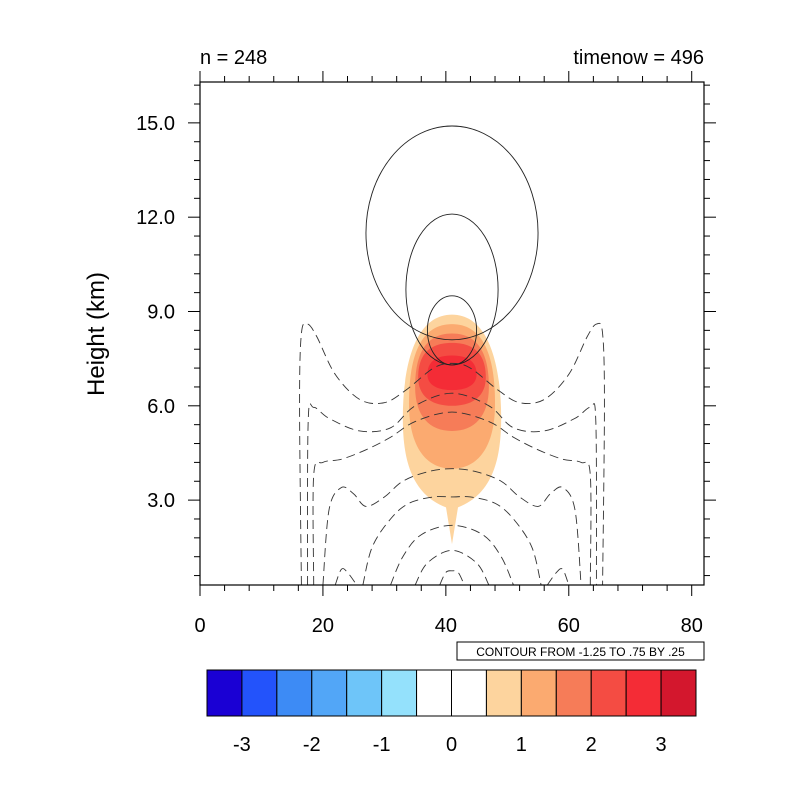  What do you see at coordinates (569, 626) in the screenshot?
I see `x-tick-label: 60` at bounding box center [569, 626].